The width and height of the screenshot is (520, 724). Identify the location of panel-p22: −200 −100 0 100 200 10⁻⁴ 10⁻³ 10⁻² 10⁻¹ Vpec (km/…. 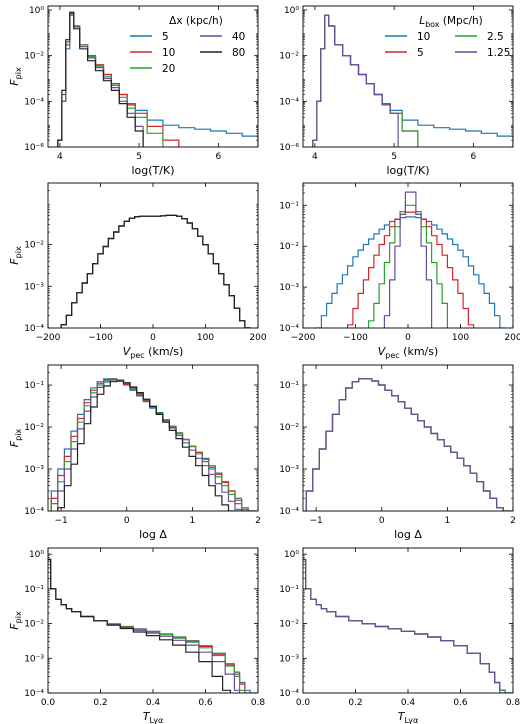
(399, 271).